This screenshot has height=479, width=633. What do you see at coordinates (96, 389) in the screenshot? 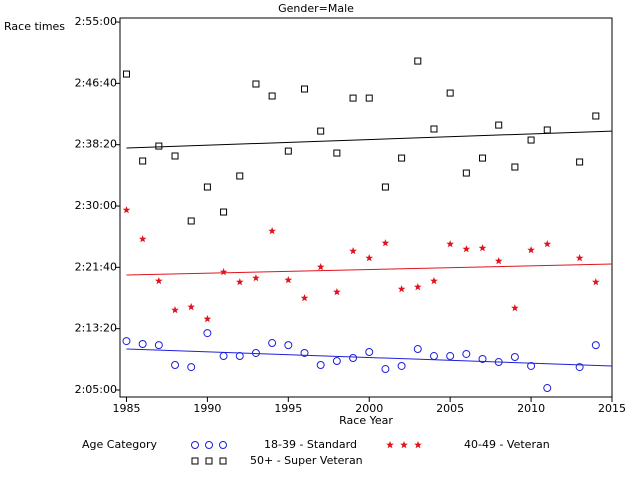
I see `y-tick-label: 2:05:00` at bounding box center [96, 389].